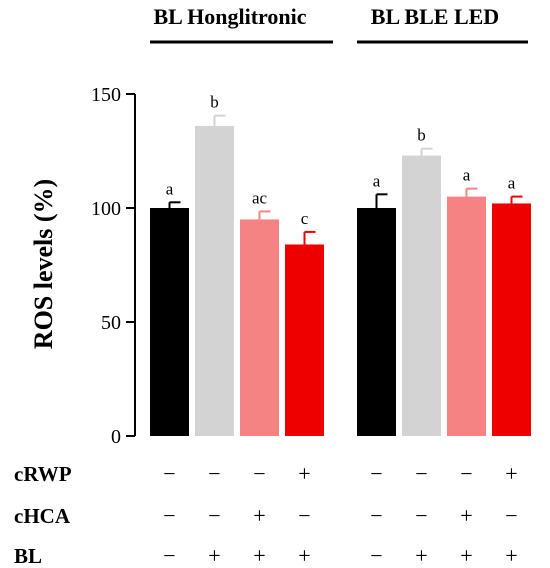 This screenshot has width=550, height=568. What do you see at coordinates (214, 473) in the screenshot?
I see `treatment-sign-cRWP-2: −` at bounding box center [214, 473].